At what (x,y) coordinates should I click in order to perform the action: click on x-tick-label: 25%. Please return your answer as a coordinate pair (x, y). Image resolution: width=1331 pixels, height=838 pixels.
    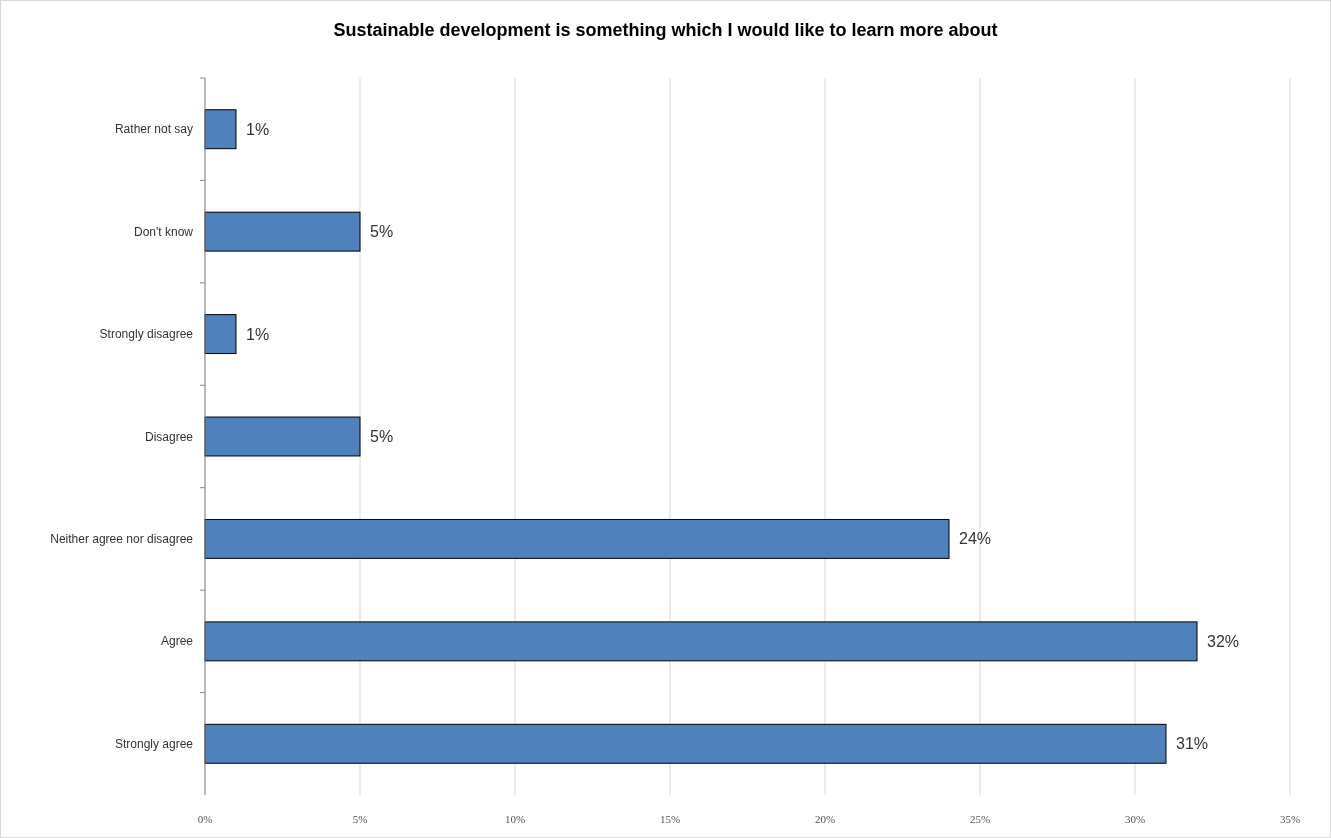
    Looking at the image, I should click on (980, 819).